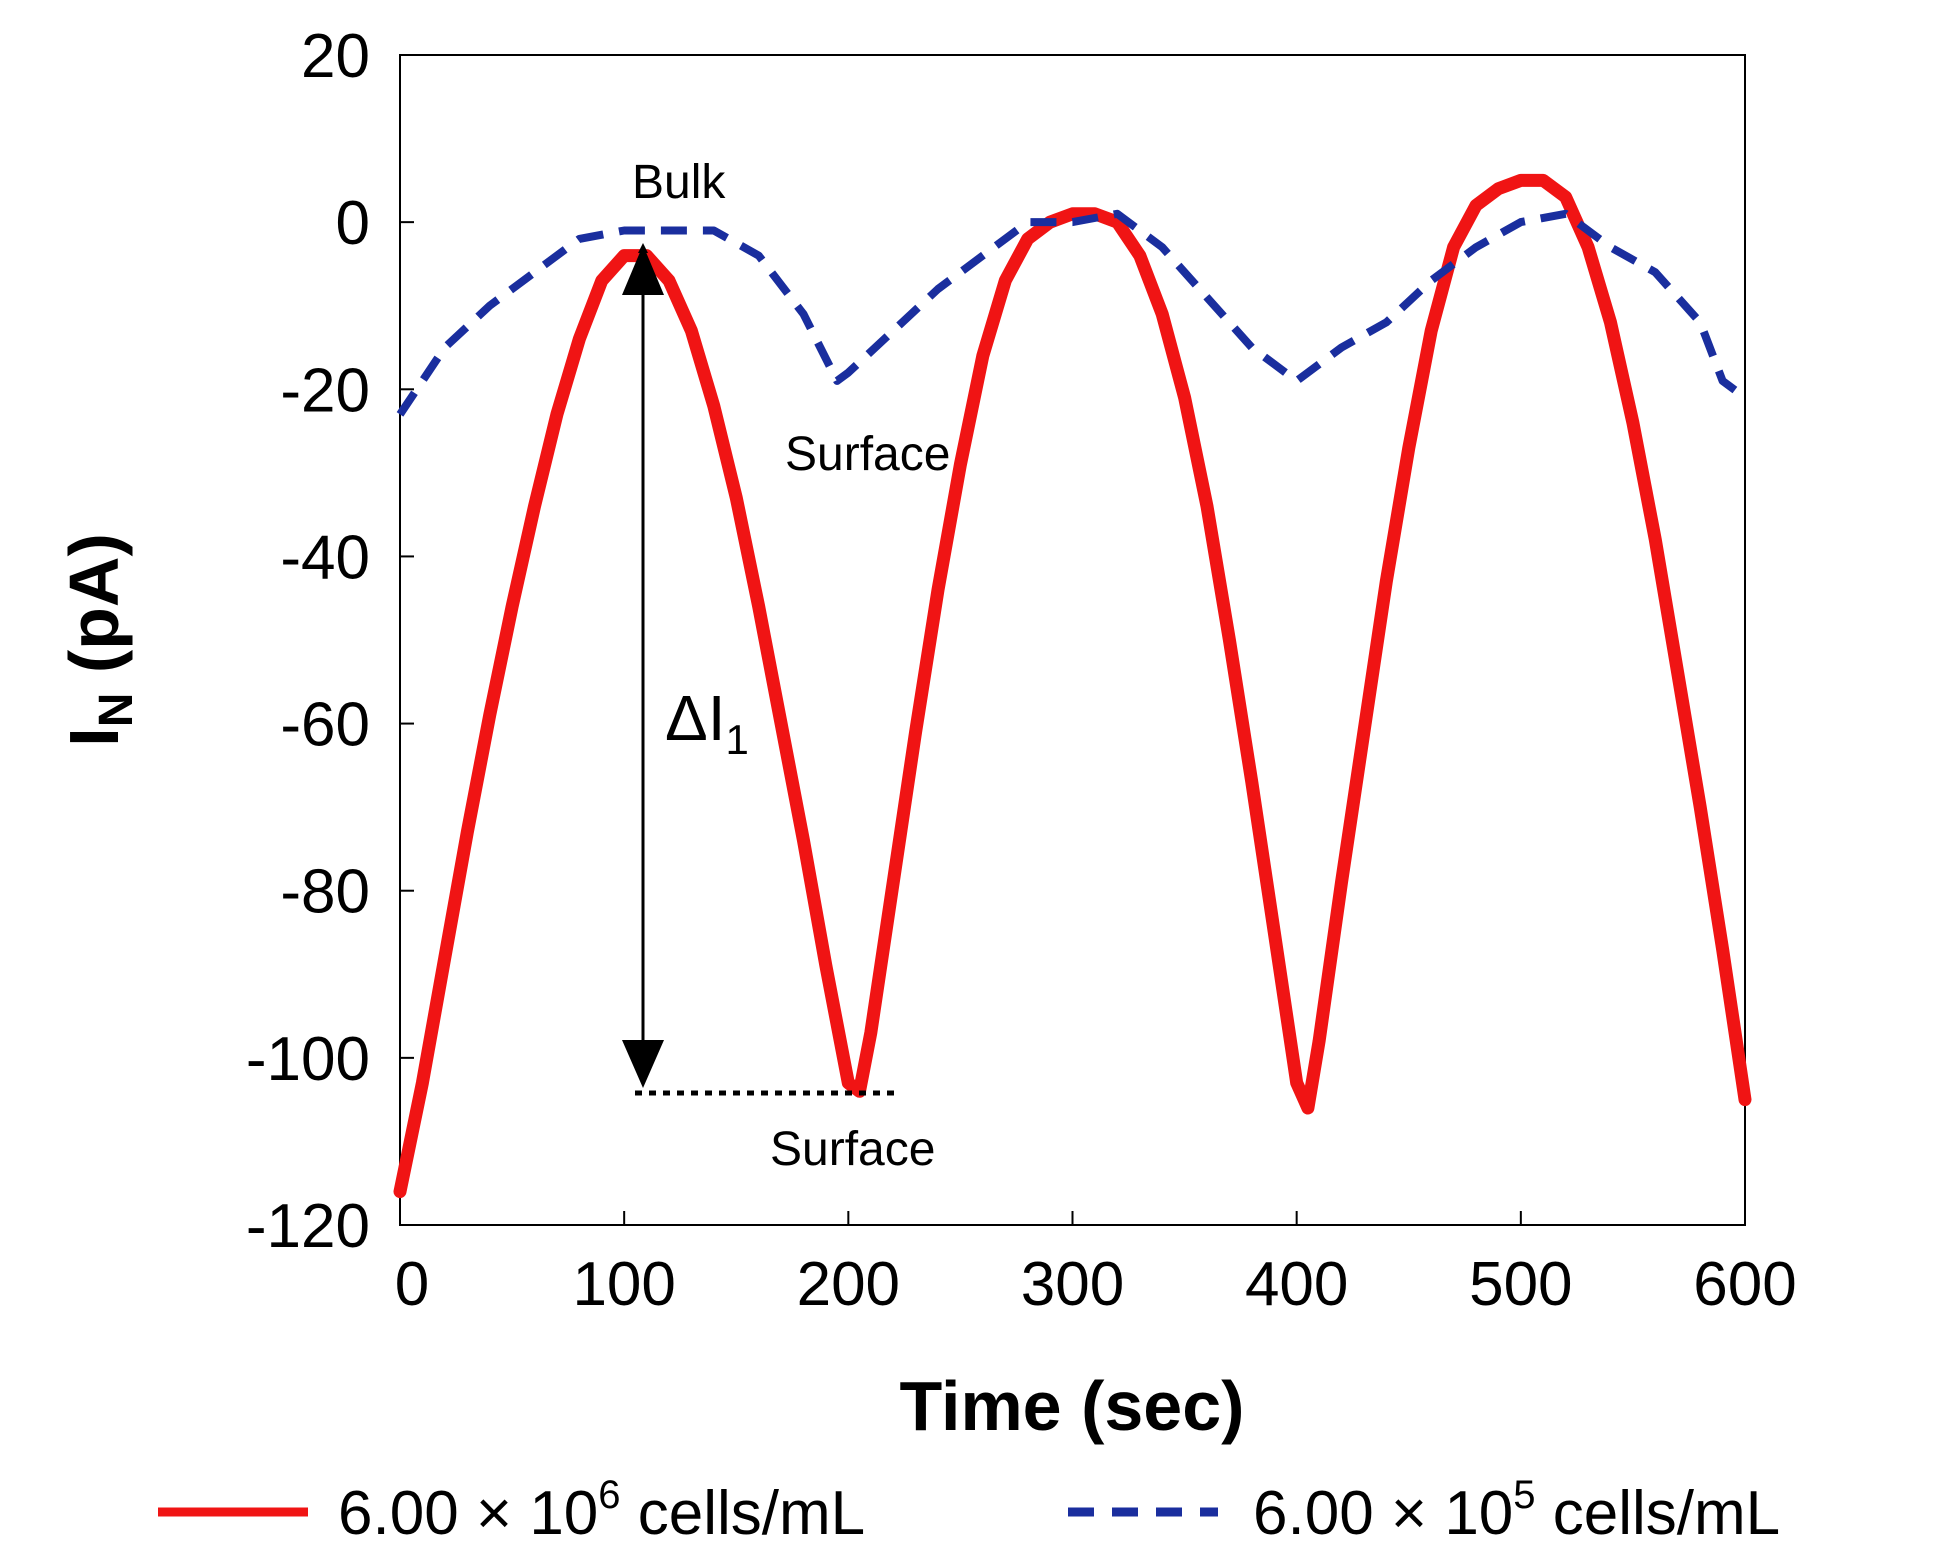  I want to click on y-axis-title-main: I, so click(94, 736).